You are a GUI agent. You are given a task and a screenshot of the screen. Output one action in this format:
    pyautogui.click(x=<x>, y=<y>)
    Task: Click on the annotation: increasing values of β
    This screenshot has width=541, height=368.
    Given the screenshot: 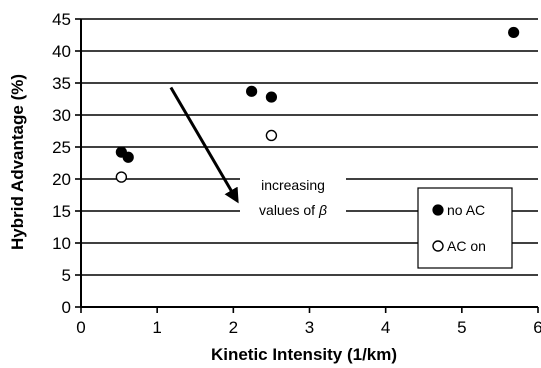 What is the action you would take?
    pyautogui.click(x=257, y=153)
    